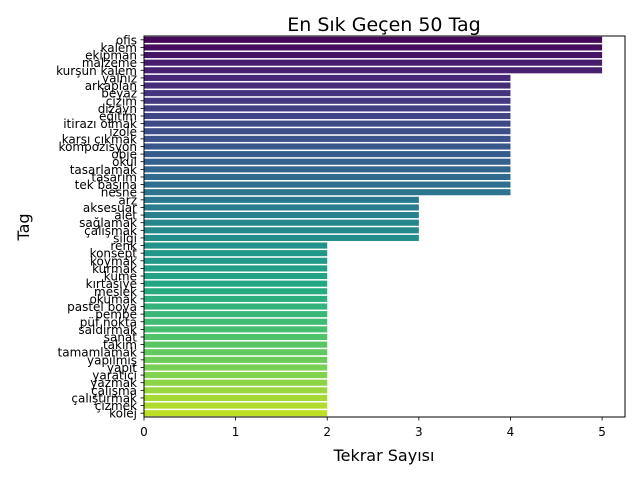 This screenshot has height=480, width=640. Describe the element at coordinates (99, 139) in the screenshot. I see `y-tick-label: karşı çıkmak` at that location.